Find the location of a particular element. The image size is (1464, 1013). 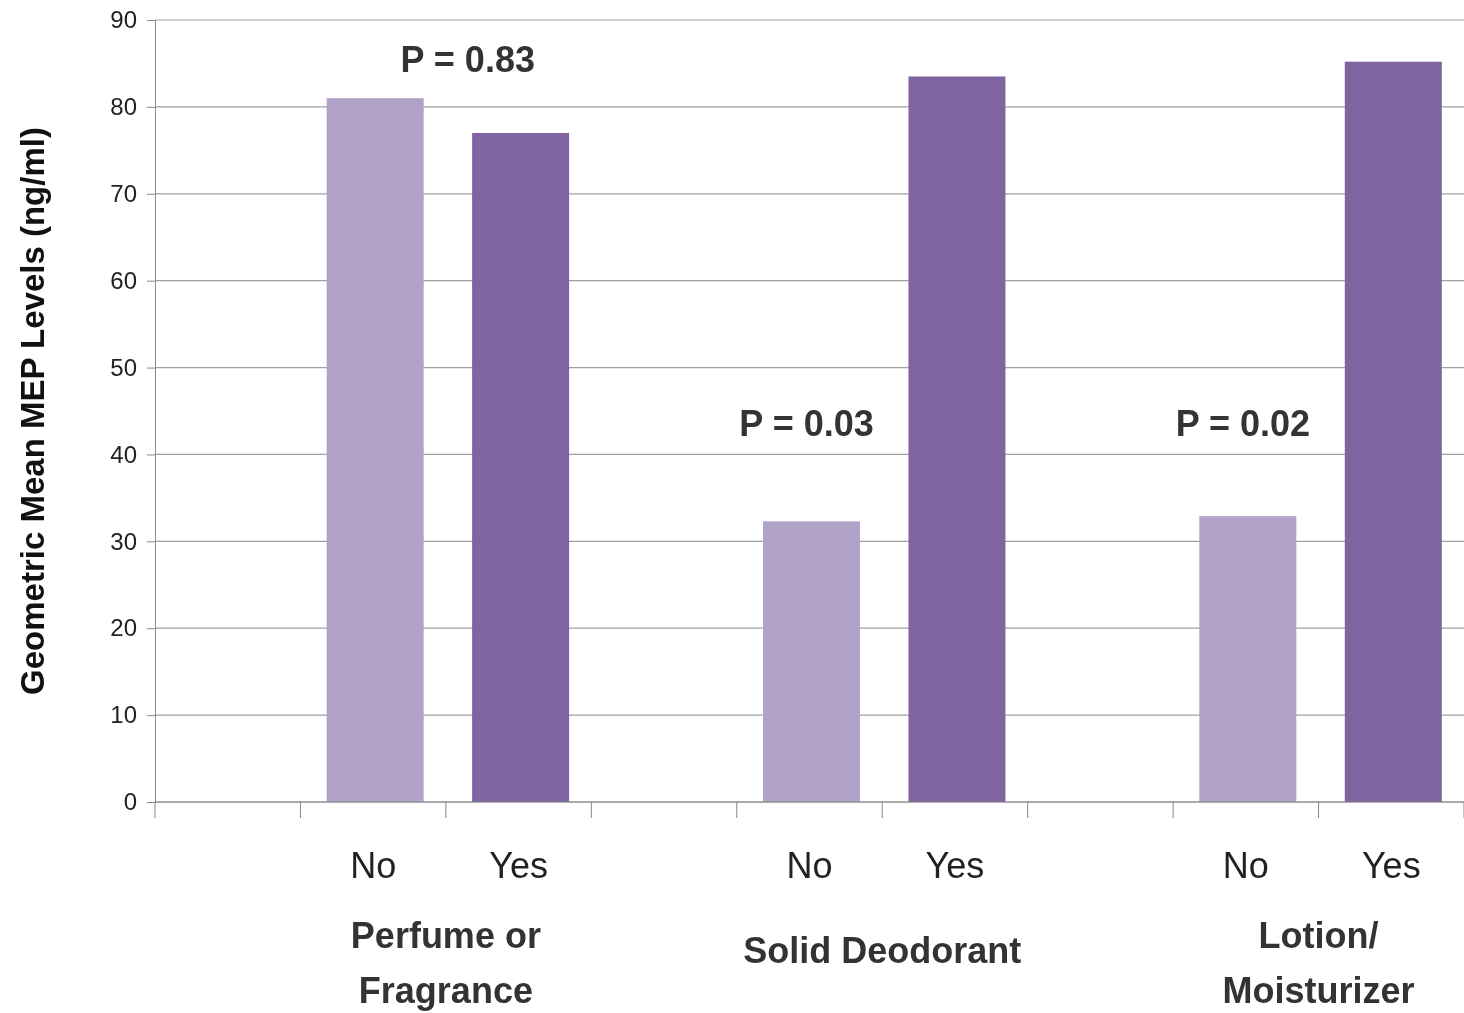

y-tick-label: 70 is located at coordinates (123, 193).